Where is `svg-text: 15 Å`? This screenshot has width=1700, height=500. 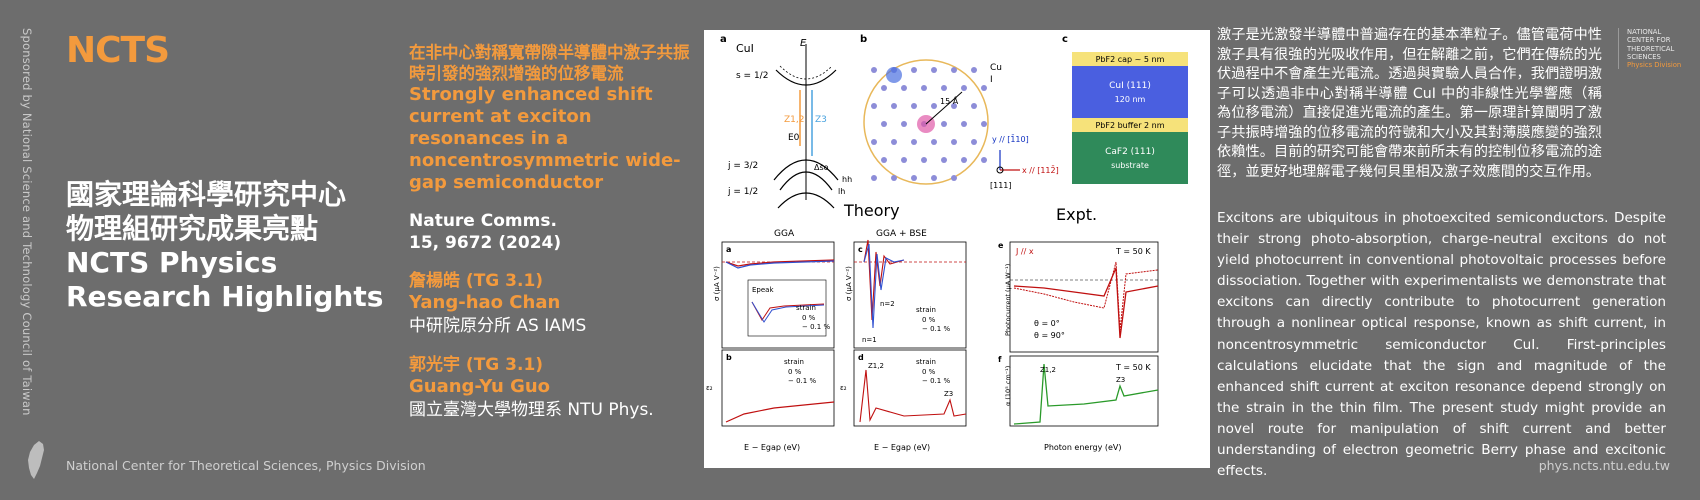 svg-text: 15 Å is located at coordinates (949, 100).